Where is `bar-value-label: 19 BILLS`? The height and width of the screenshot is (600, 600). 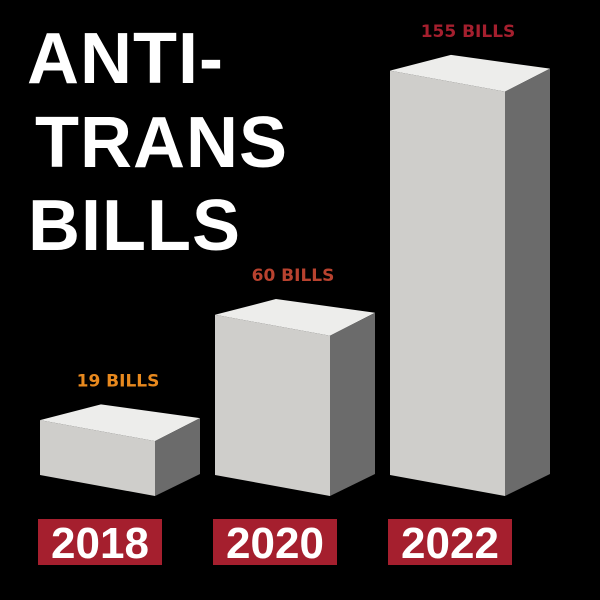
bar-value-label: 19 BILLS is located at coordinates (118, 381).